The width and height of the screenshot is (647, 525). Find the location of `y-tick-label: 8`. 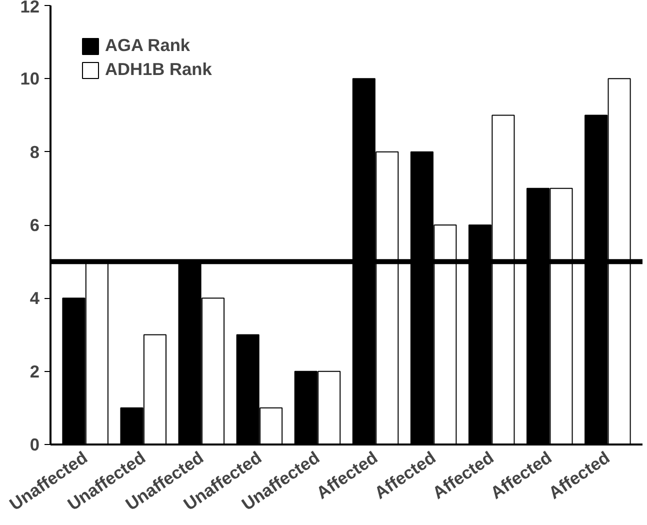

y-tick-label: 8 is located at coordinates (35, 152).